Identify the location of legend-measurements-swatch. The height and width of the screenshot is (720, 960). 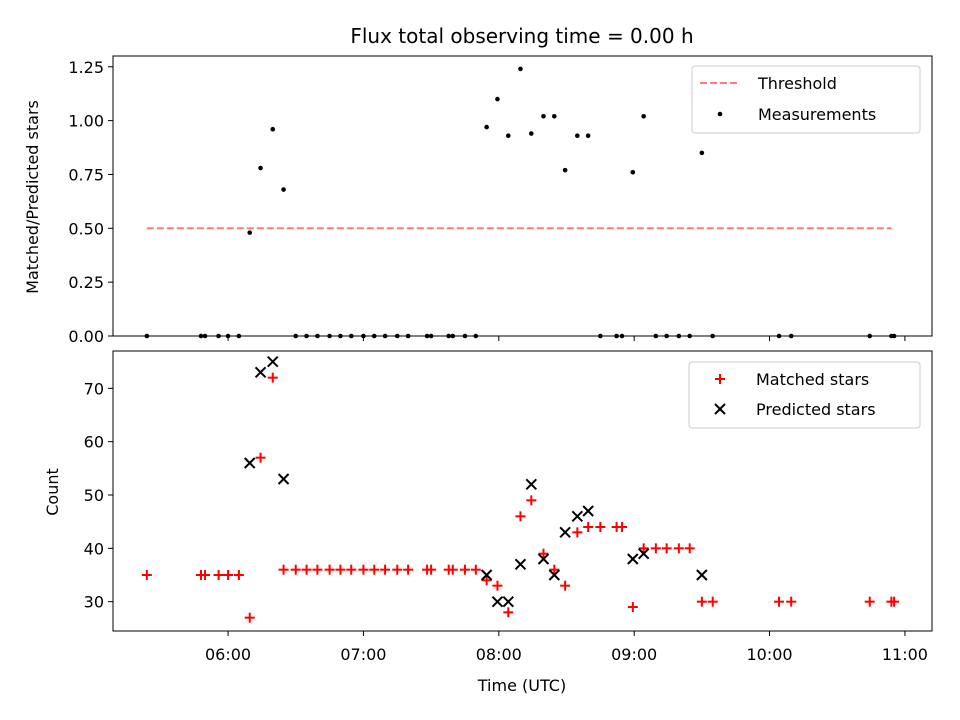
(720, 114).